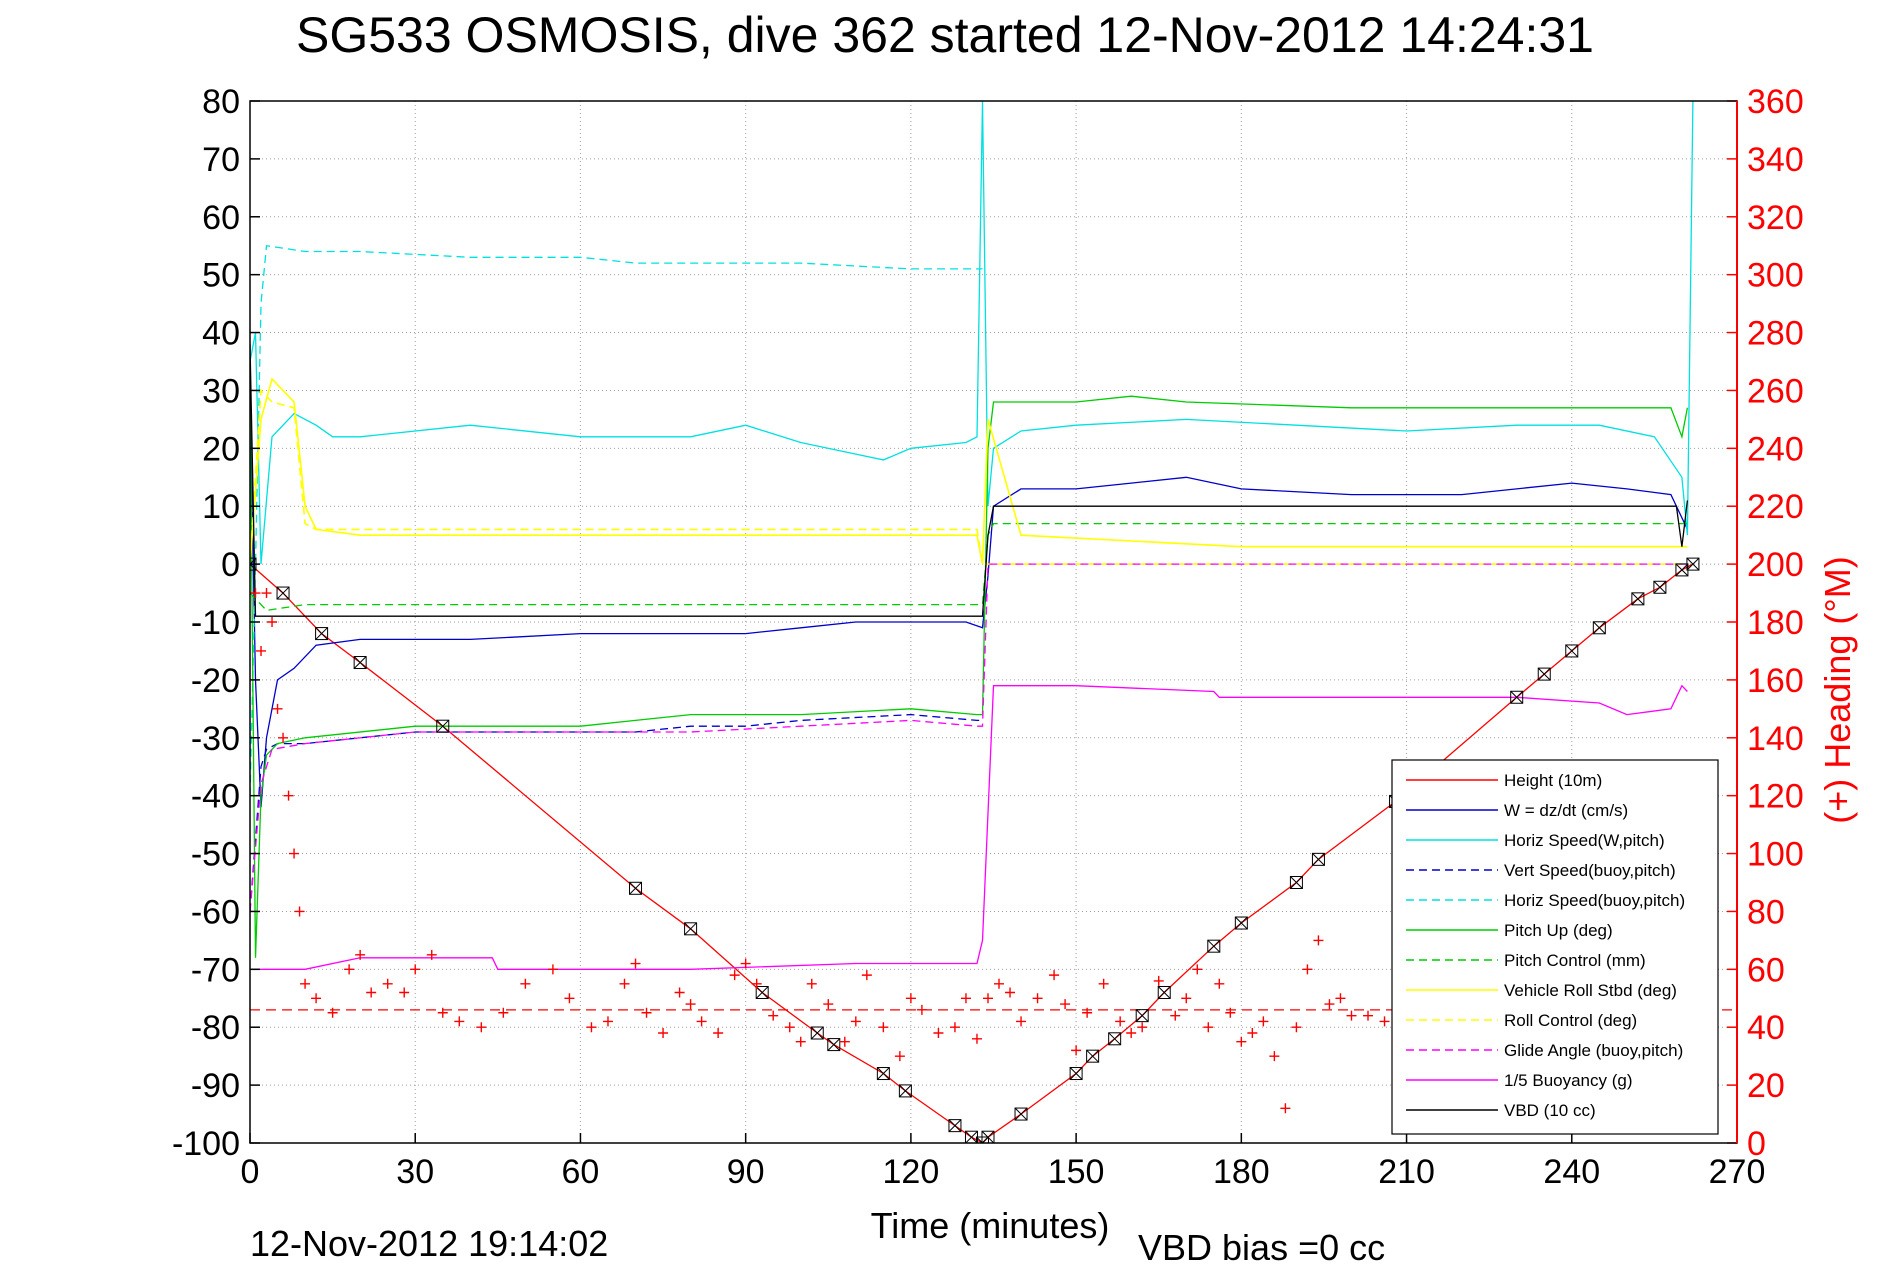 The height and width of the screenshot is (1267, 1891). What do you see at coordinates (415, 1172) in the screenshot?
I see `x-tick-label: 30` at bounding box center [415, 1172].